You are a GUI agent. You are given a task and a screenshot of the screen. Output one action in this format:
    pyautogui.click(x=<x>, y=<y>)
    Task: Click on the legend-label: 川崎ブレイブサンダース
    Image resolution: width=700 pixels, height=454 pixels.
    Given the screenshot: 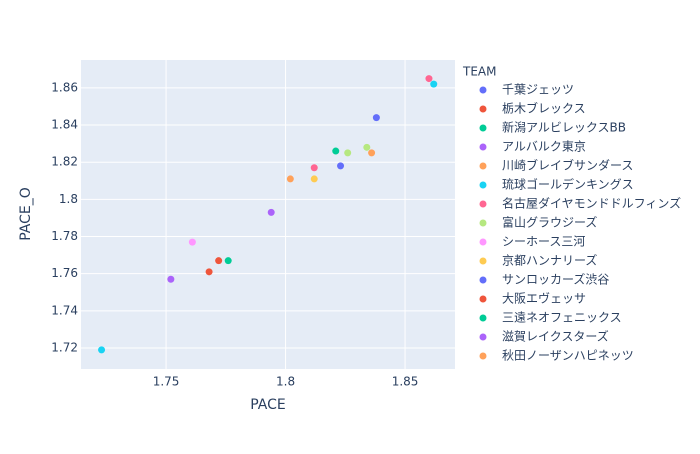 What is the action you would take?
    pyautogui.click(x=567, y=165)
    